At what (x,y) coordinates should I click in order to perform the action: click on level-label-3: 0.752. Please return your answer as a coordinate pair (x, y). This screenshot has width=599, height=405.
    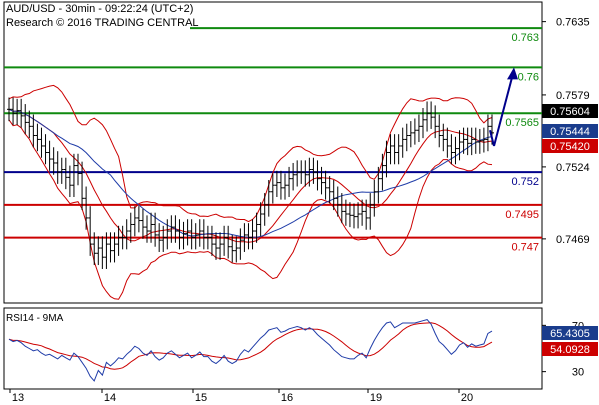
    Looking at the image, I should click on (525, 182).